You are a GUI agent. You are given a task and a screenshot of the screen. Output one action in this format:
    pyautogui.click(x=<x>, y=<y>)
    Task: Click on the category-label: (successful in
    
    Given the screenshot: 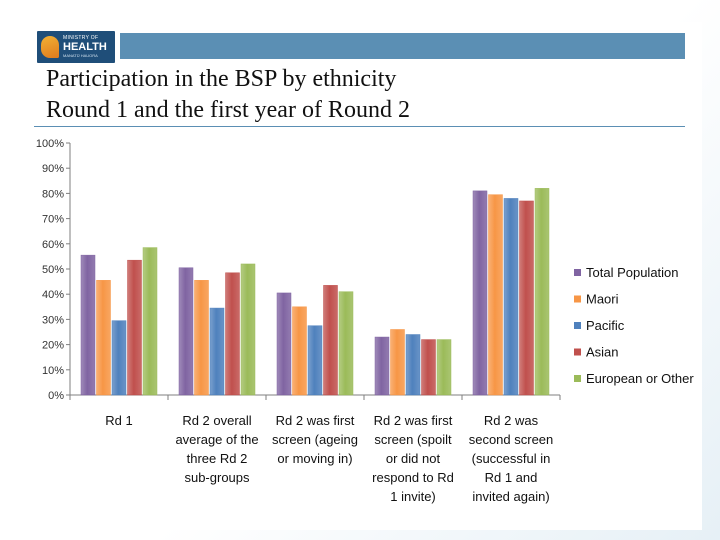 What is the action you would take?
    pyautogui.click(x=511, y=458)
    